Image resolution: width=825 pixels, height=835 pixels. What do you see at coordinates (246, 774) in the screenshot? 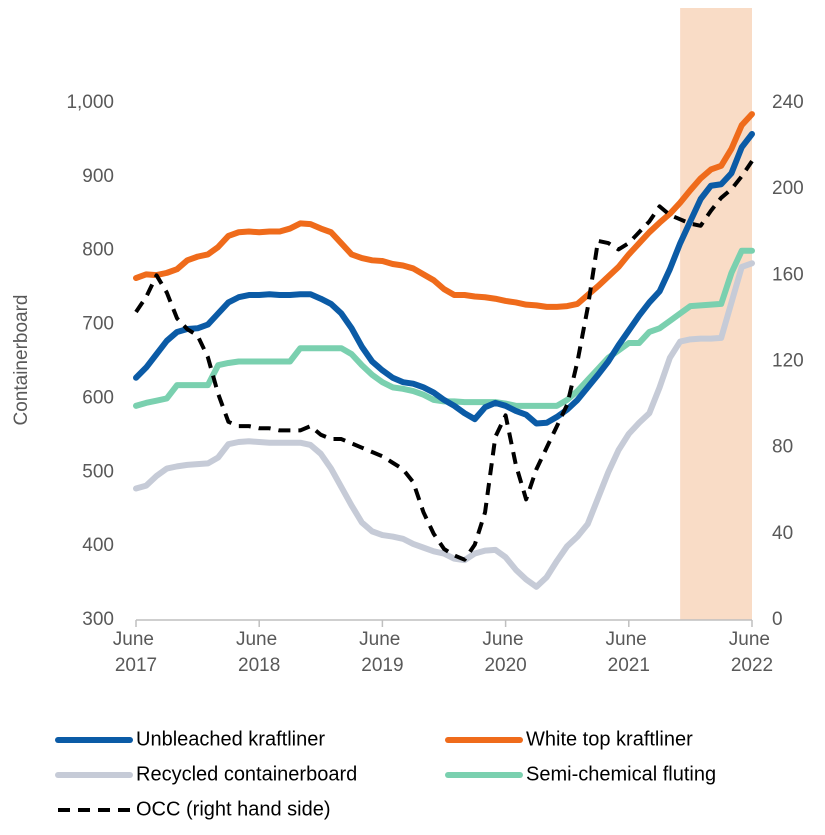
I see `legend-label: Recycled containerboard` at bounding box center [246, 774].